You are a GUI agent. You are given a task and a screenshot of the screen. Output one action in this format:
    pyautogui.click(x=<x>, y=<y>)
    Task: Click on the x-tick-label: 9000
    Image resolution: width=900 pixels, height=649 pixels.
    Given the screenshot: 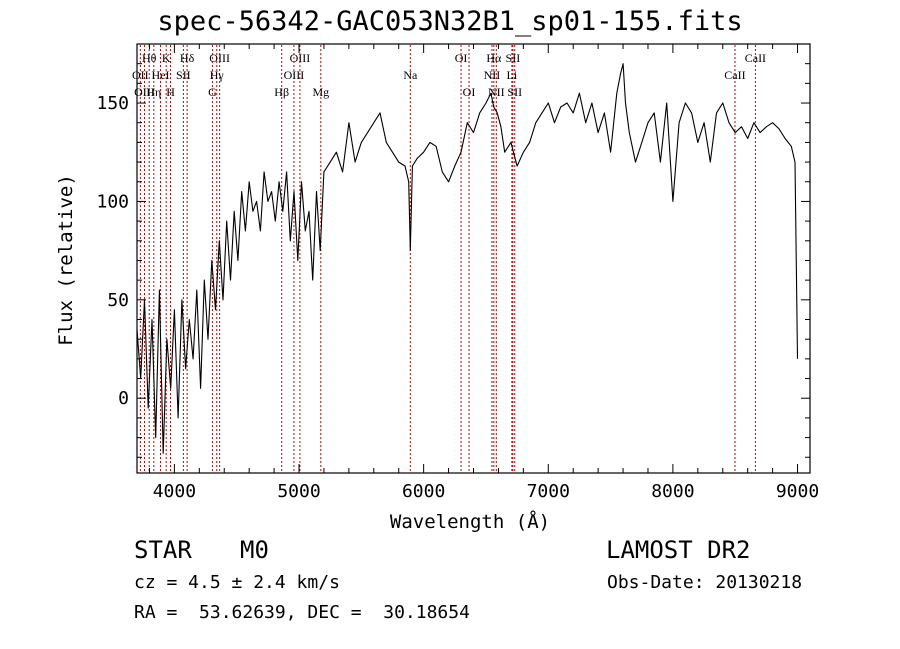 What is the action you would take?
    pyautogui.click(x=797, y=491)
    